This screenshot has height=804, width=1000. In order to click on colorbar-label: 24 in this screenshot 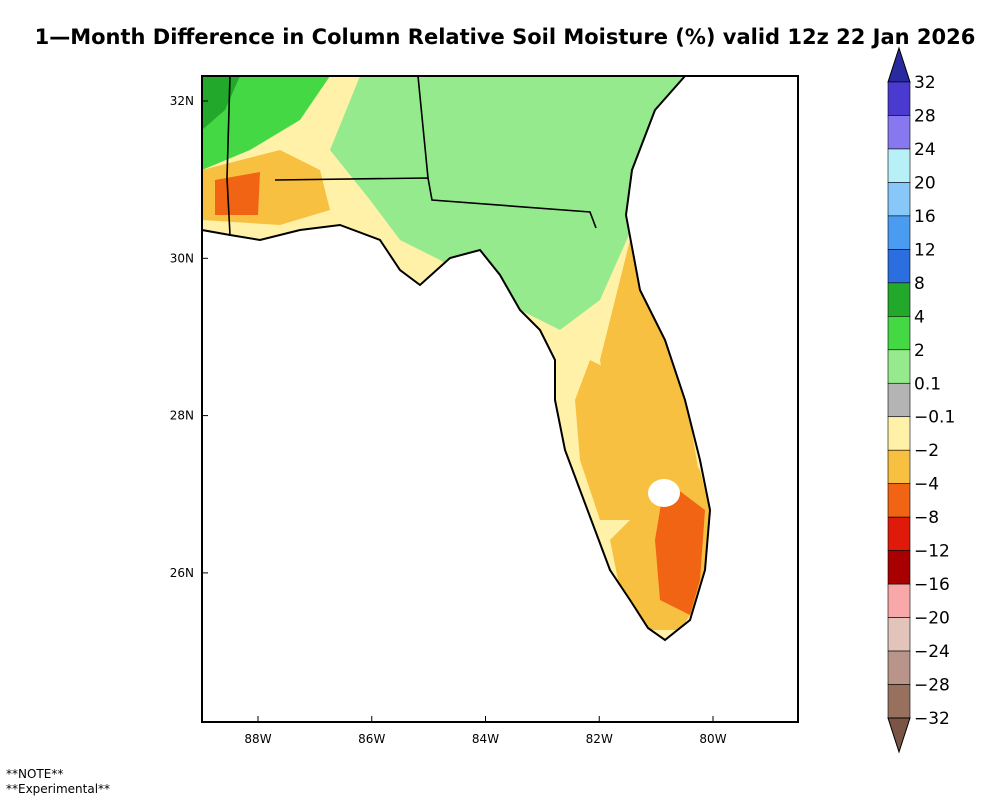, I will do `click(925, 150)`.